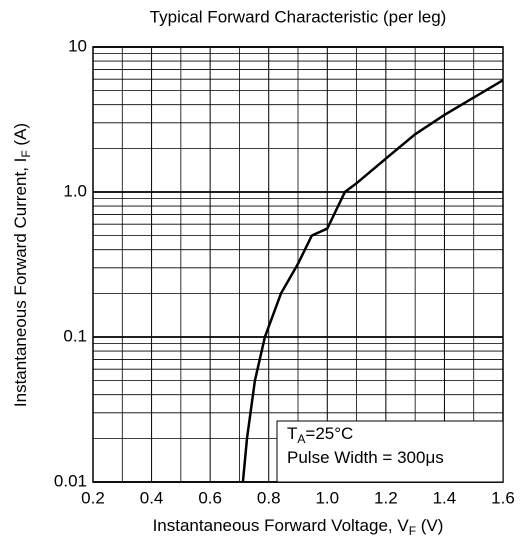 This screenshot has width=528, height=552. Describe the element at coordinates (20, 282) in the screenshot. I see `y-axis-label-part: Instantaneous Forward Current, I` at that location.